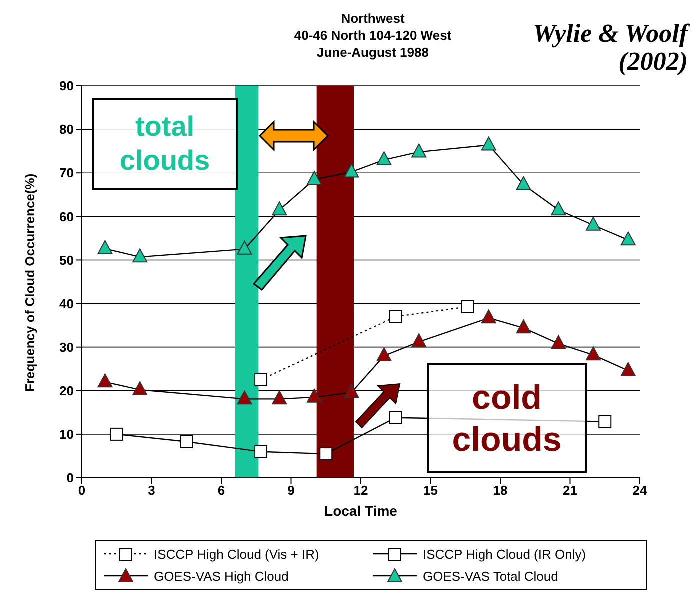  Describe the element at coordinates (640, 490) in the screenshot. I see `x-tick-label: 24` at that location.